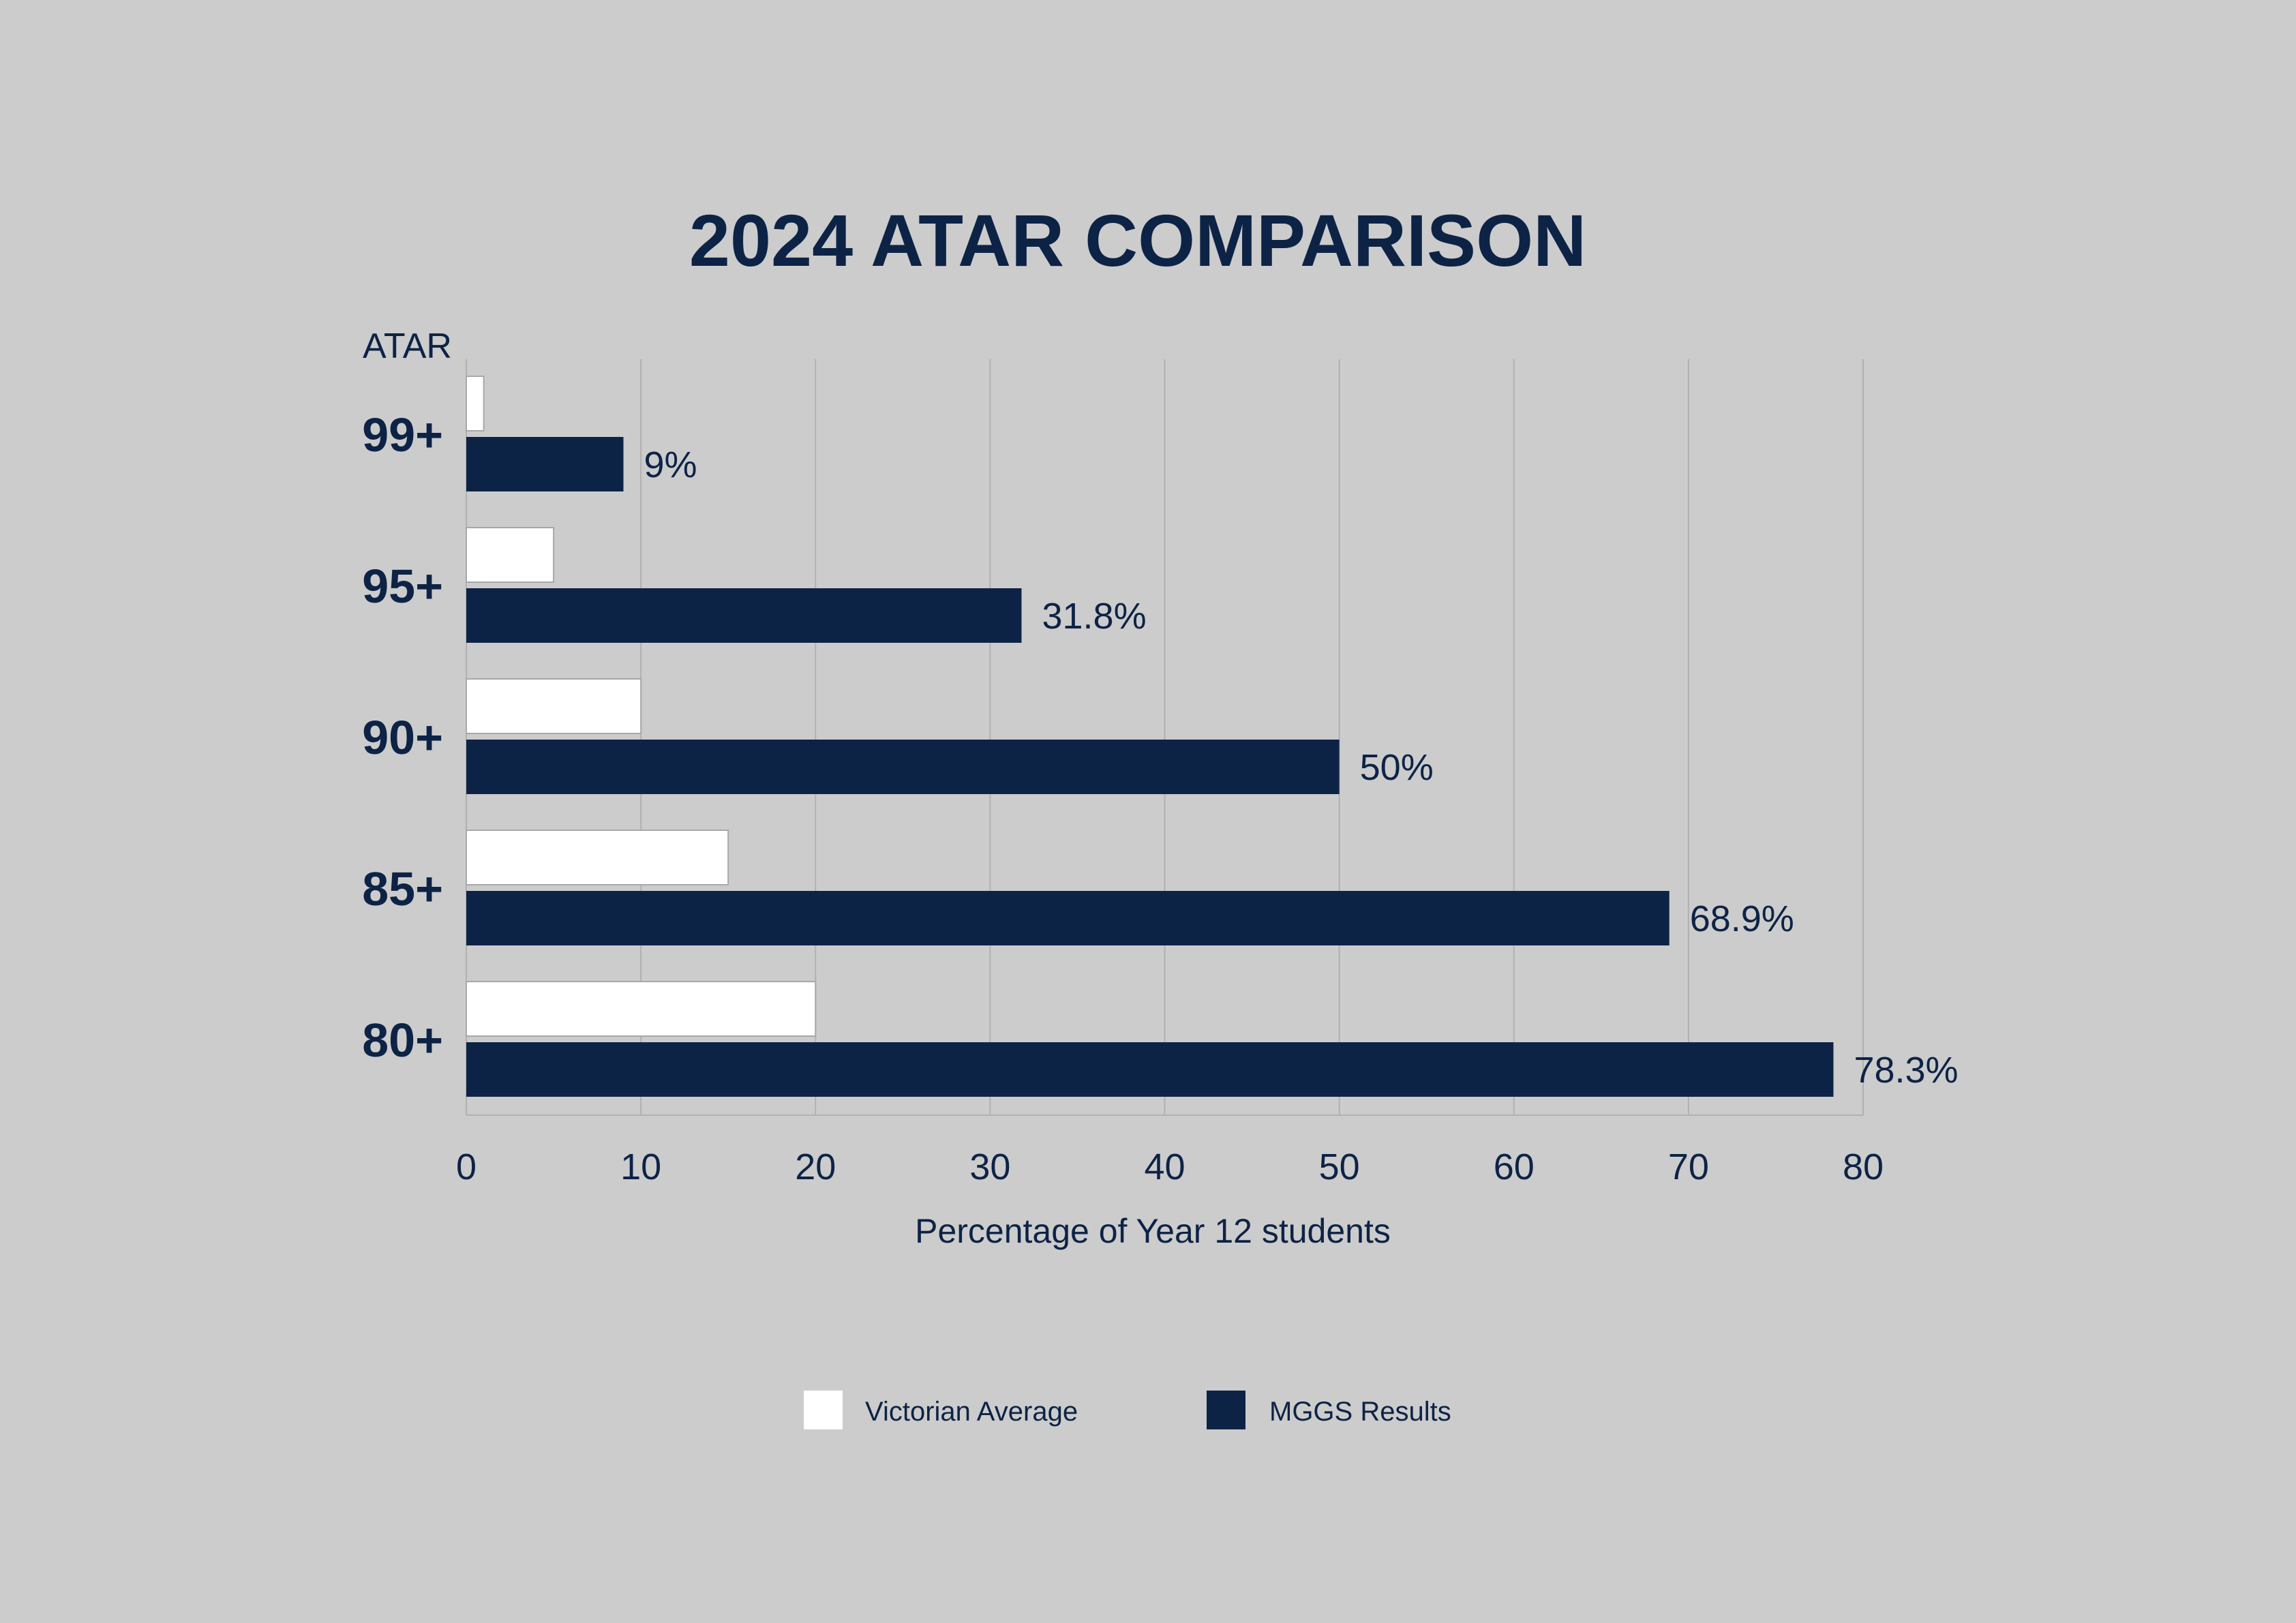  Describe the element at coordinates (989, 1167) in the screenshot. I see `x-tick-label-30: 30` at that location.